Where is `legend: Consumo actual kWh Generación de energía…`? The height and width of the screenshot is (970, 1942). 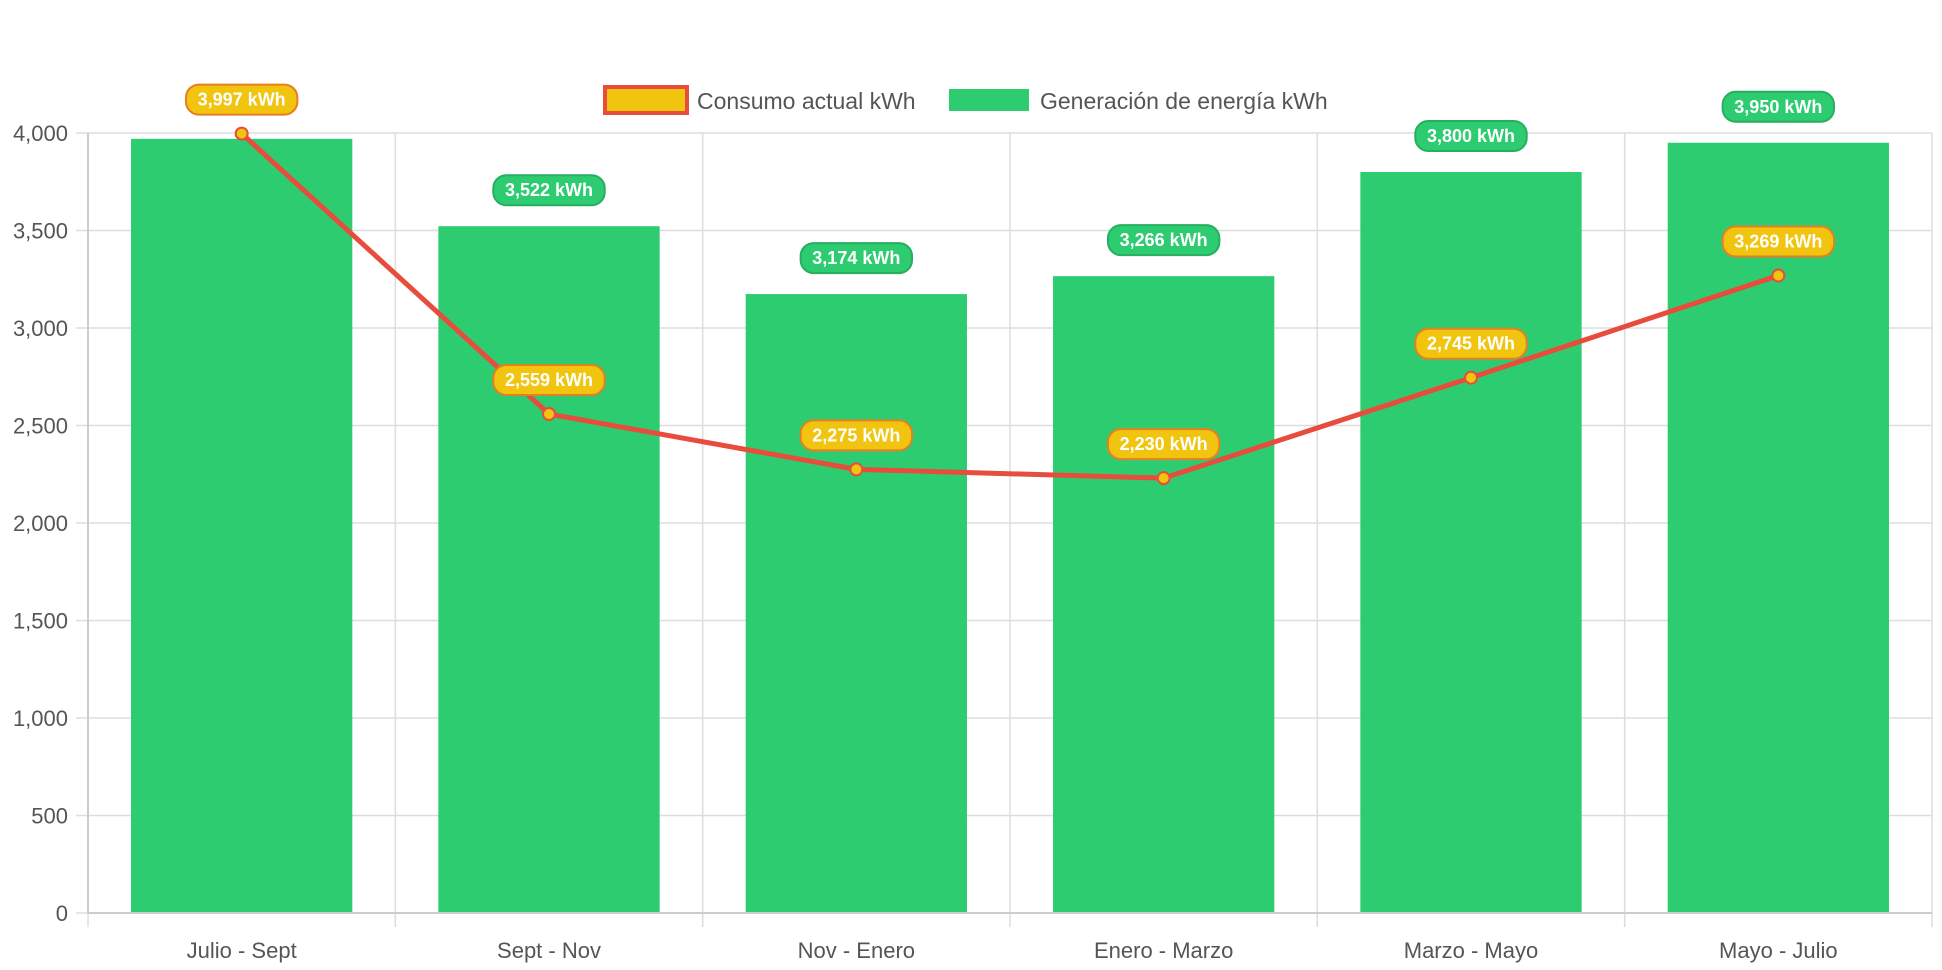 legend: Consumo actual kWh Generación de energía… is located at coordinates (965, 100).